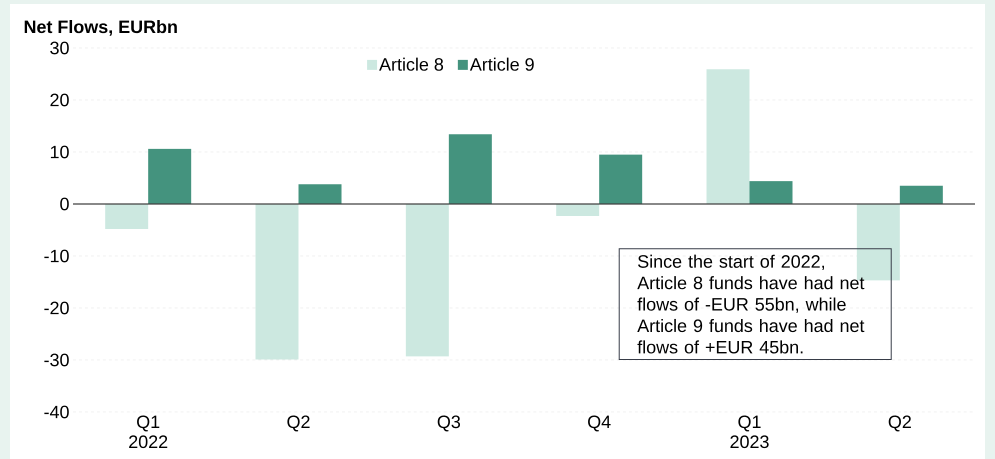 The width and height of the screenshot is (995, 459). What do you see at coordinates (59, 152) in the screenshot?
I see `y-tick-label: 10` at bounding box center [59, 152].